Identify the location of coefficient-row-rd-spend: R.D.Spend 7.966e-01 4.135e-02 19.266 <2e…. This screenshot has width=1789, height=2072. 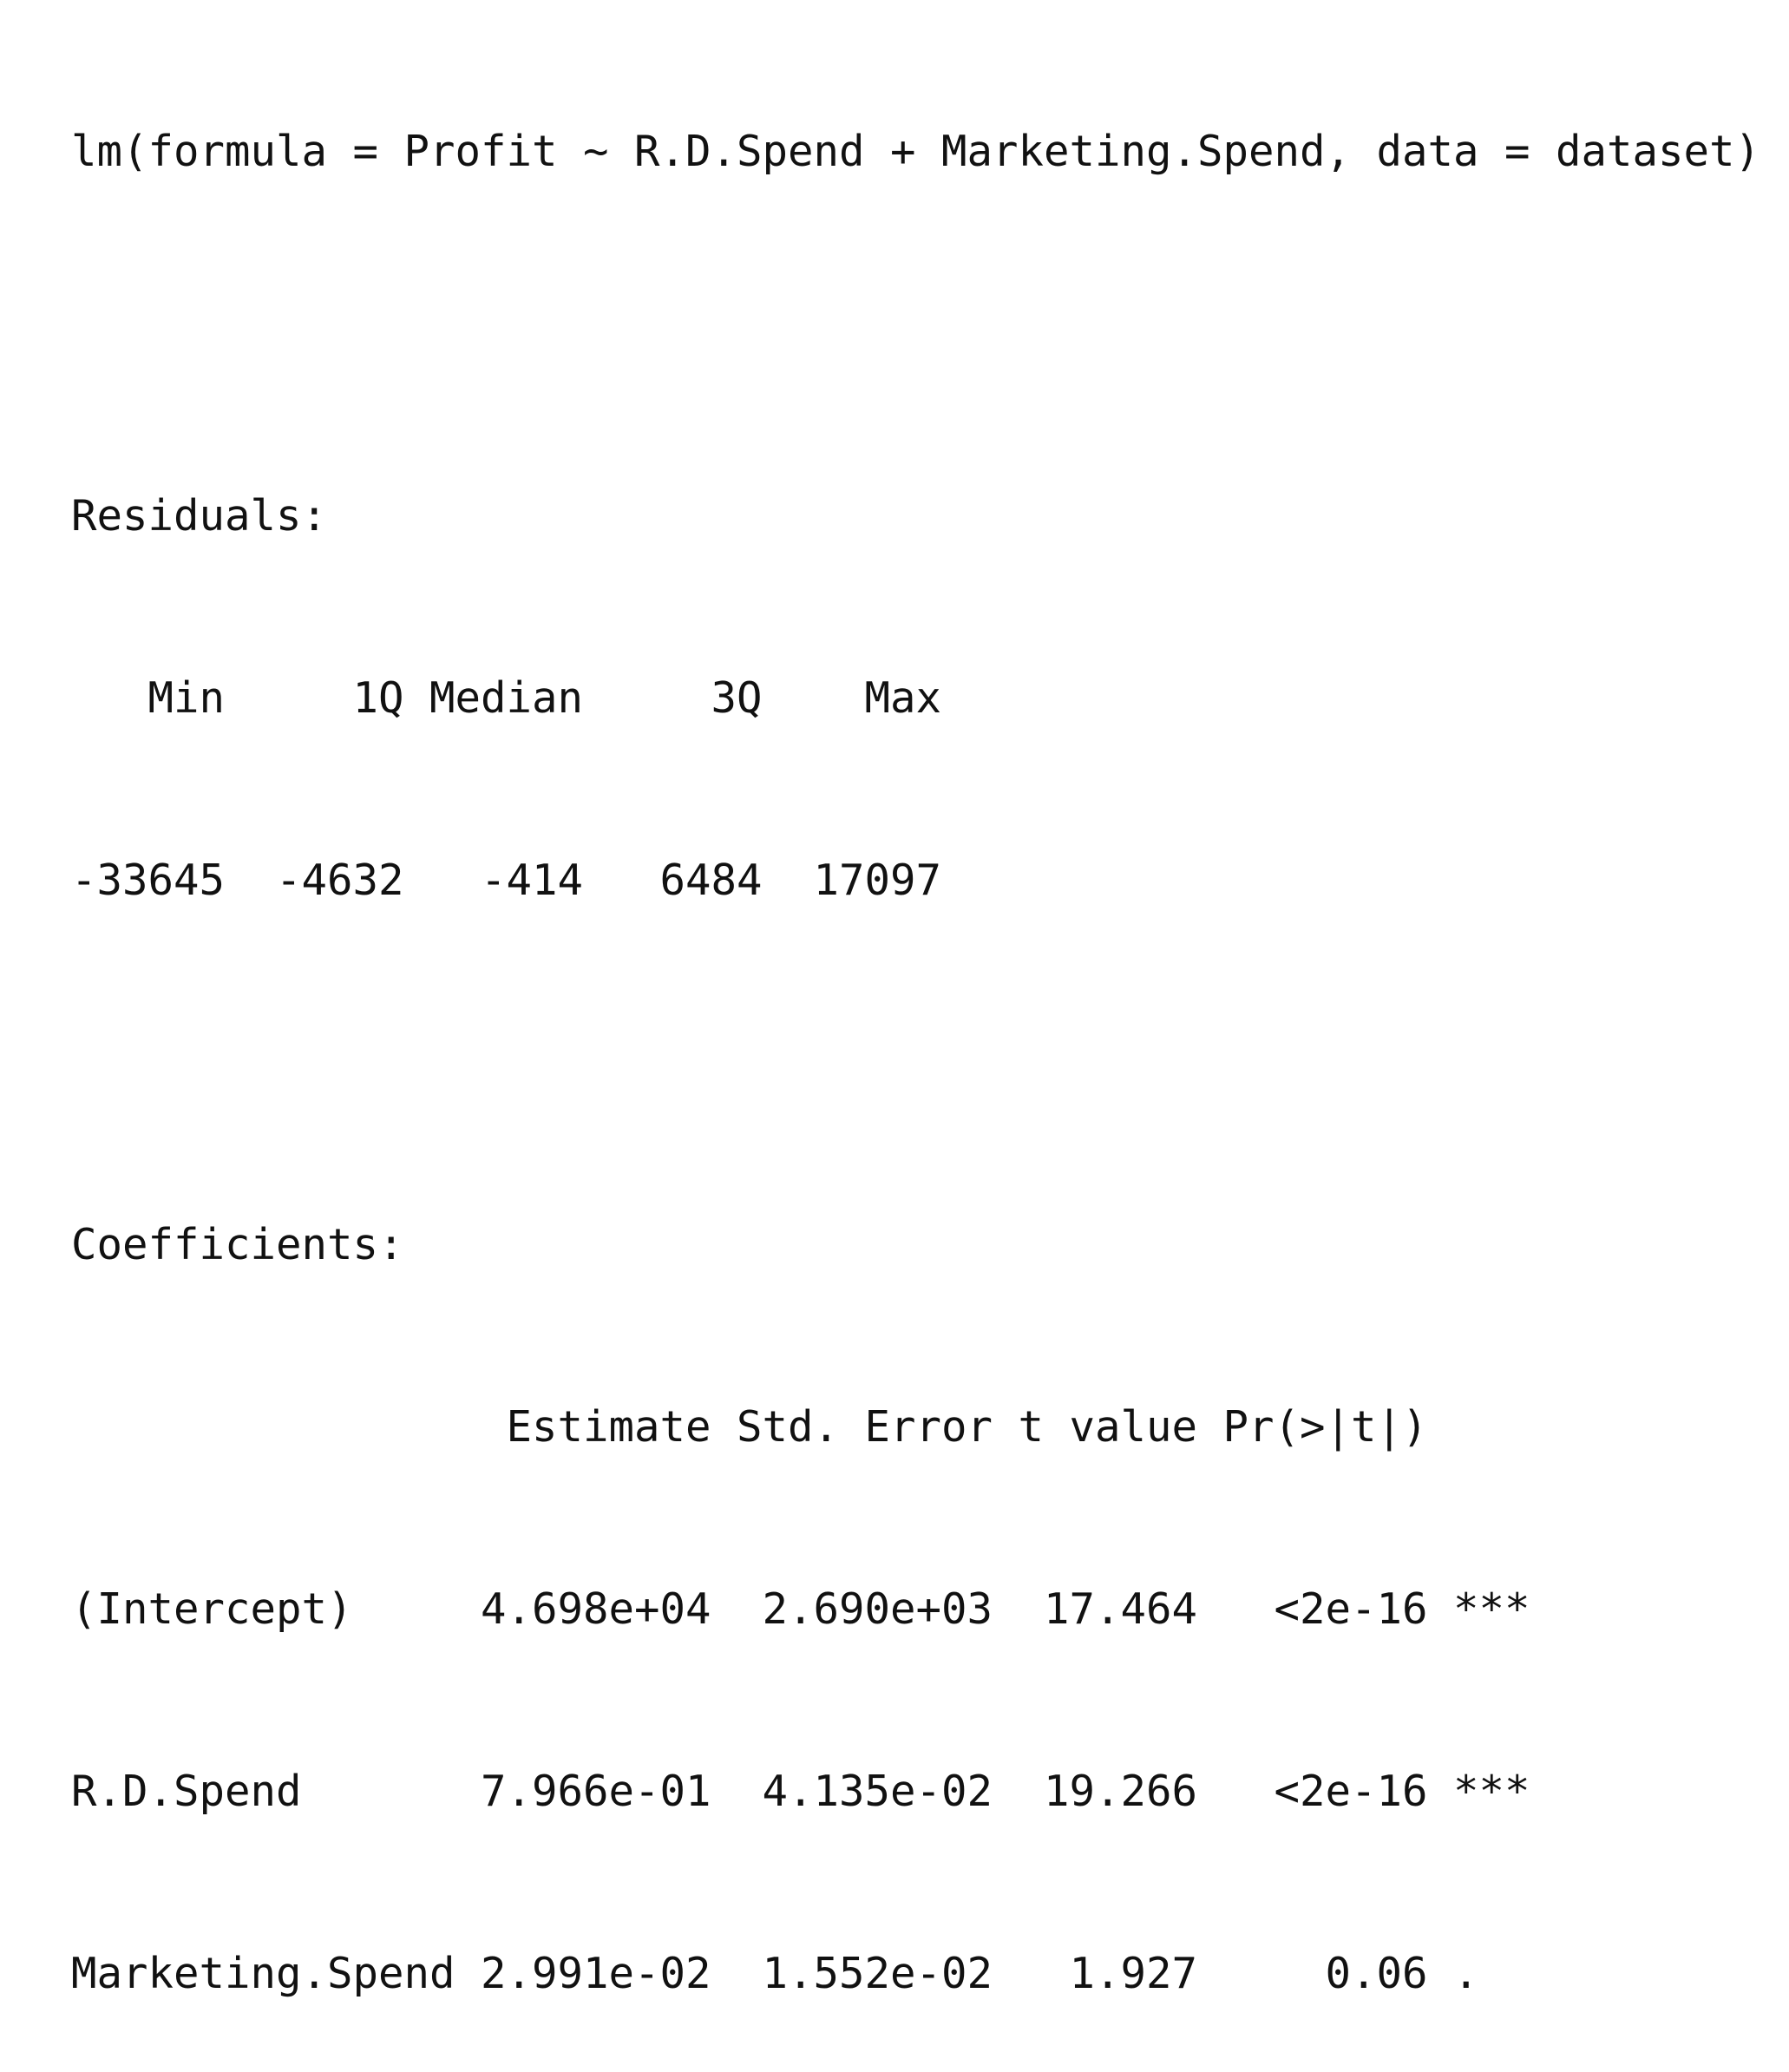
(800, 1791).